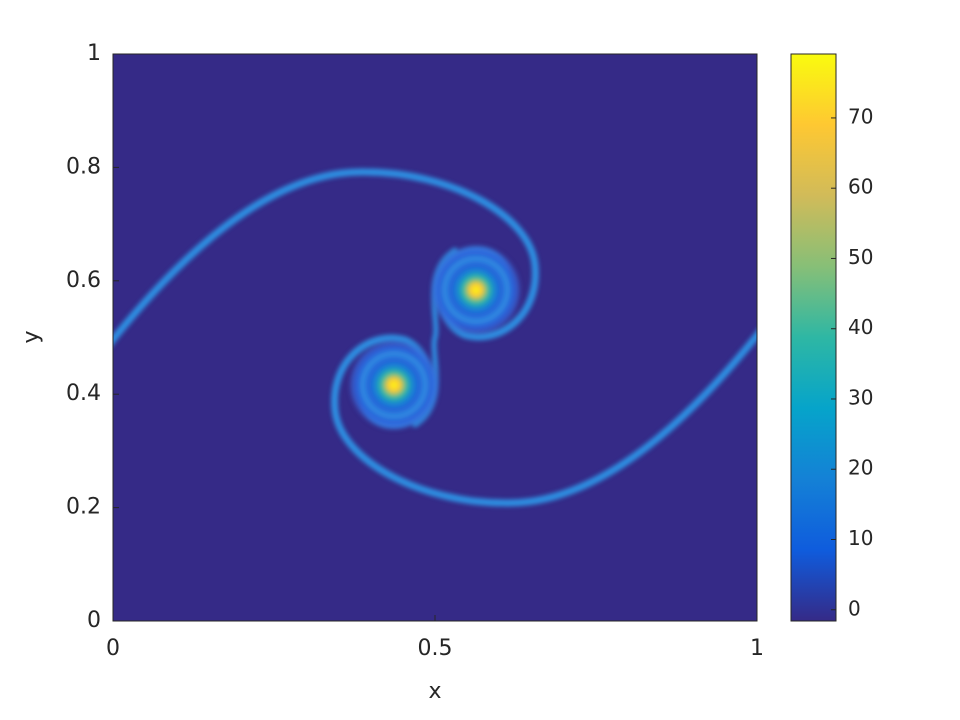 The width and height of the screenshot is (960, 720). I want to click on colorbar-tick-label: 40, so click(860, 327).